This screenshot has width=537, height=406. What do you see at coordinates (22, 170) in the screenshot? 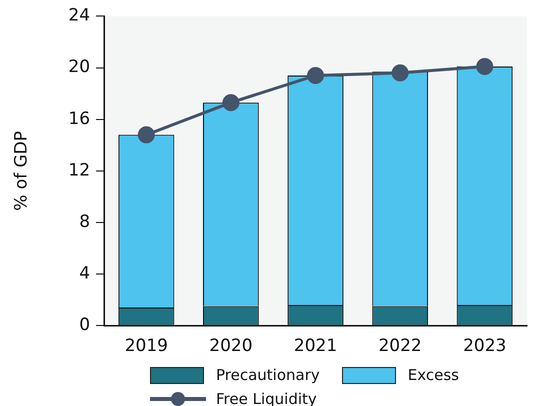
I see `y-axis-title: % of GDP` at bounding box center [22, 170].